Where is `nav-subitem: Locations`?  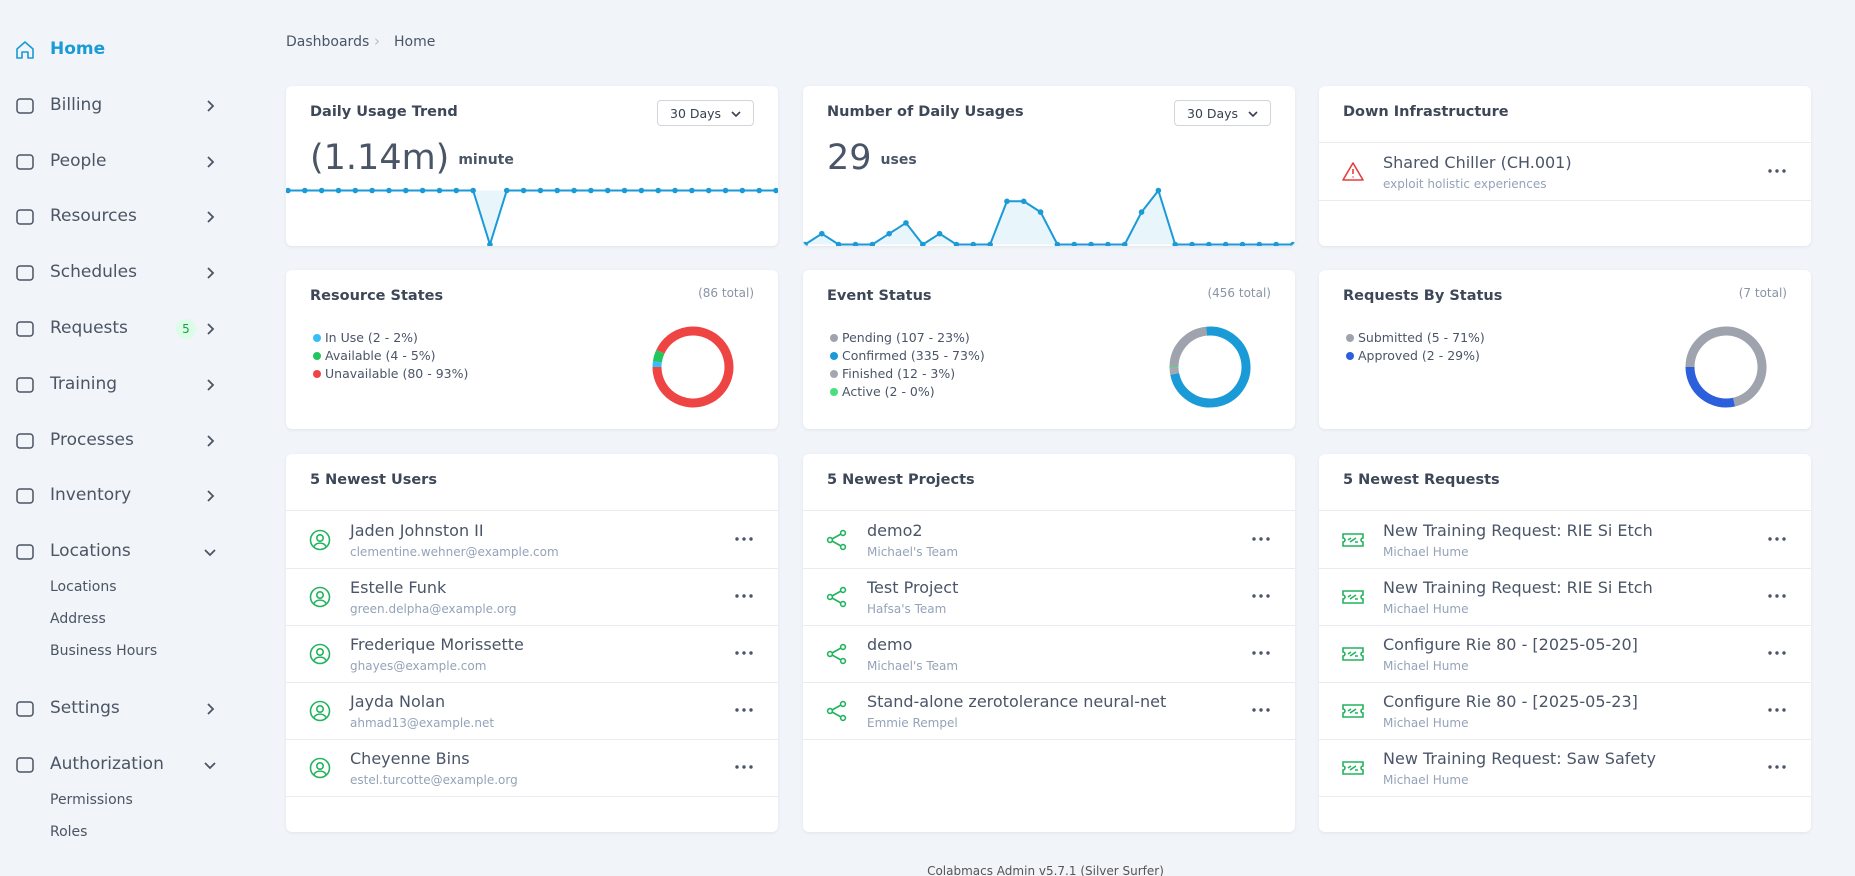
nav-subitem: Locations is located at coordinates (83, 587).